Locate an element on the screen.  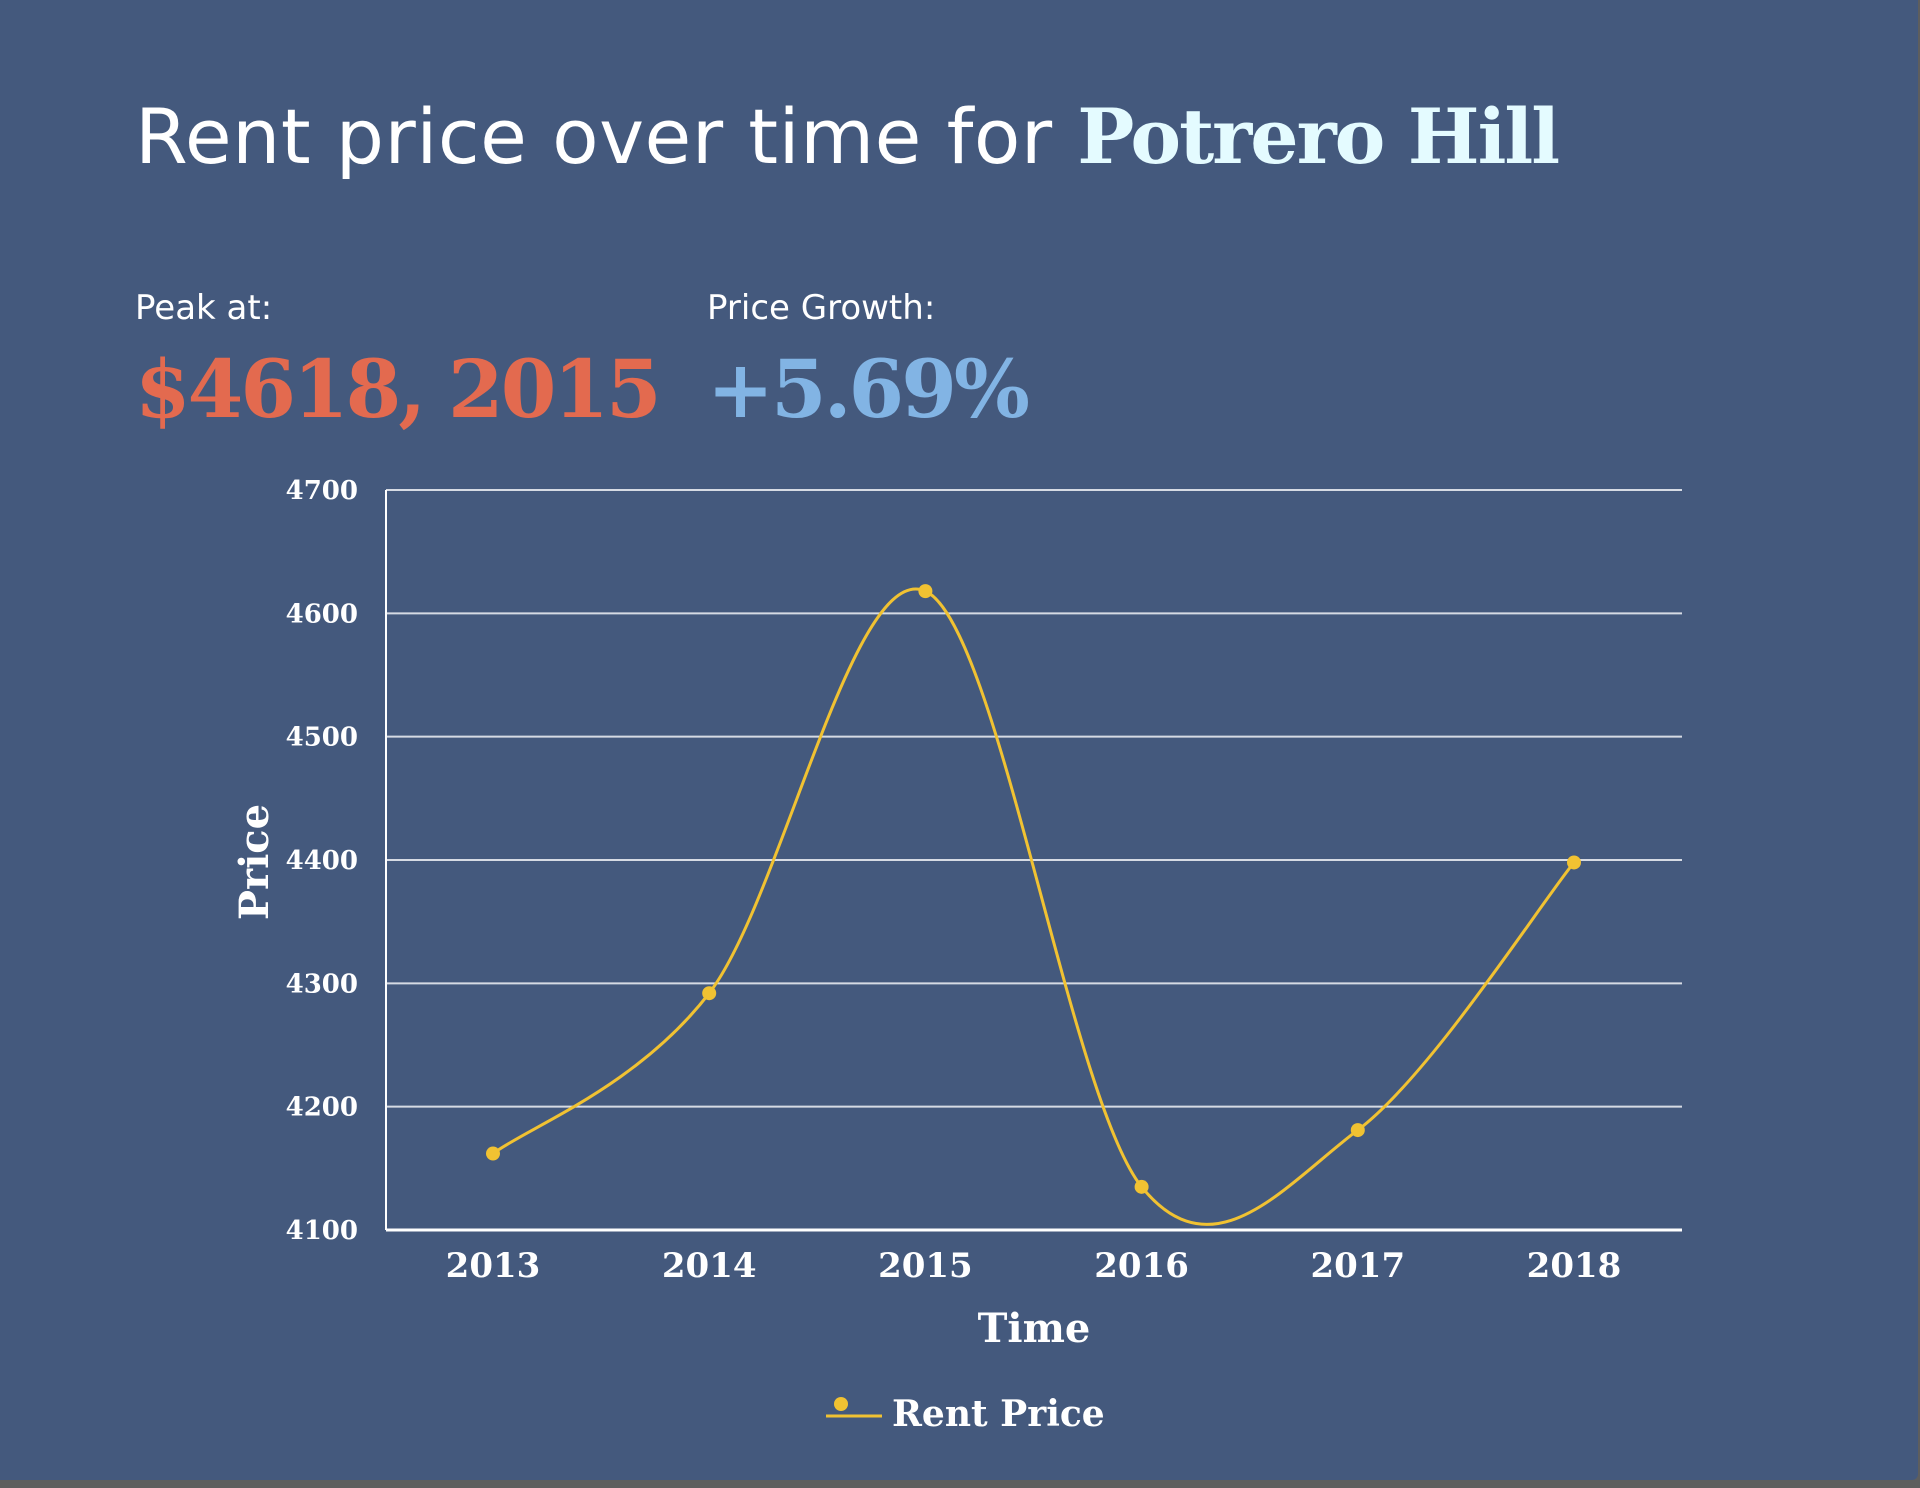
data-point-2015 is located at coordinates (925, 591).